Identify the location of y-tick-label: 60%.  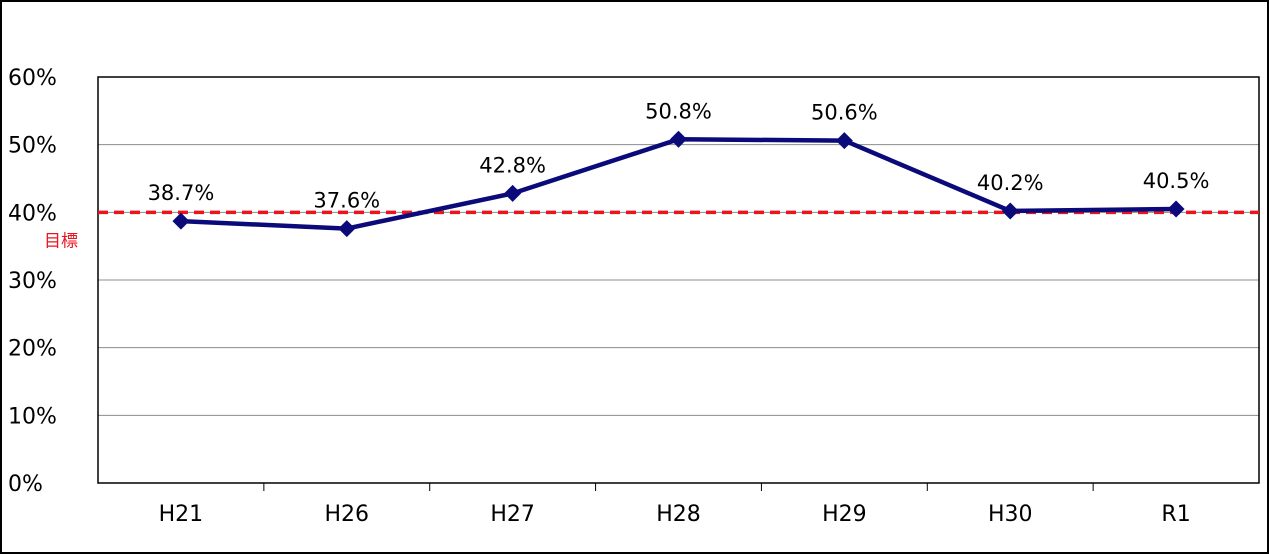
(32, 78).